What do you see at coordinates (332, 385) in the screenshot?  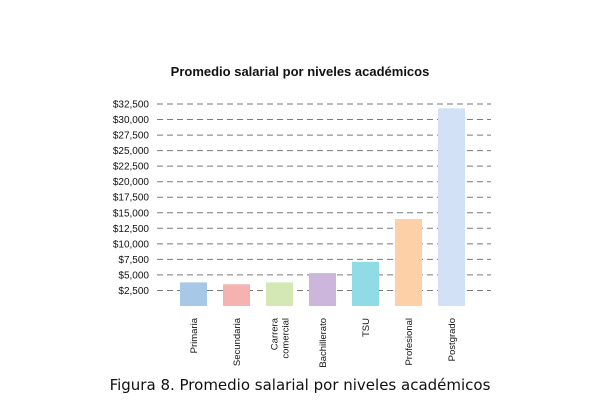 I see `figure-caption-text: Promedio salarial por niveles académicos` at bounding box center [332, 385].